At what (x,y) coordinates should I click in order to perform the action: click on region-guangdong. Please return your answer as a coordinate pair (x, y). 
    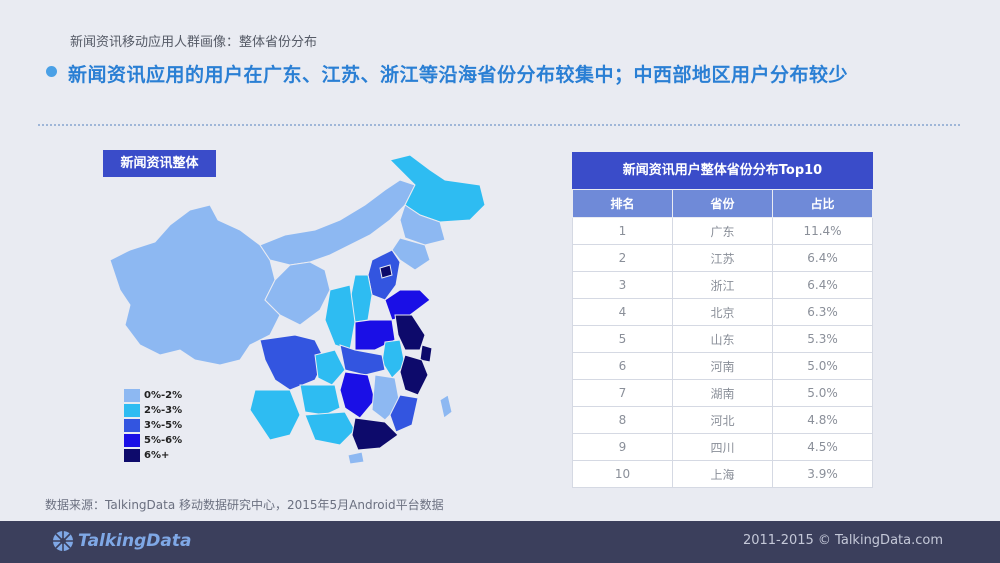
    Looking at the image, I should click on (375, 434).